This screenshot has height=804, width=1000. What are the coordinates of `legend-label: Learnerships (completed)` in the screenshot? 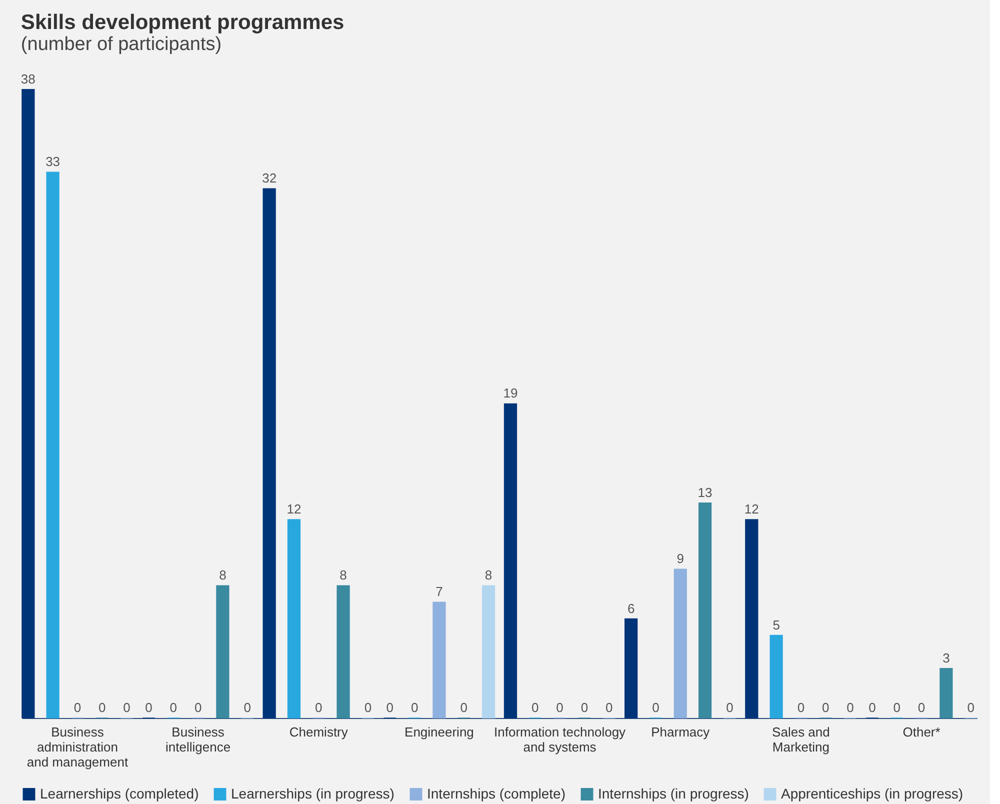 It's located at (119, 793).